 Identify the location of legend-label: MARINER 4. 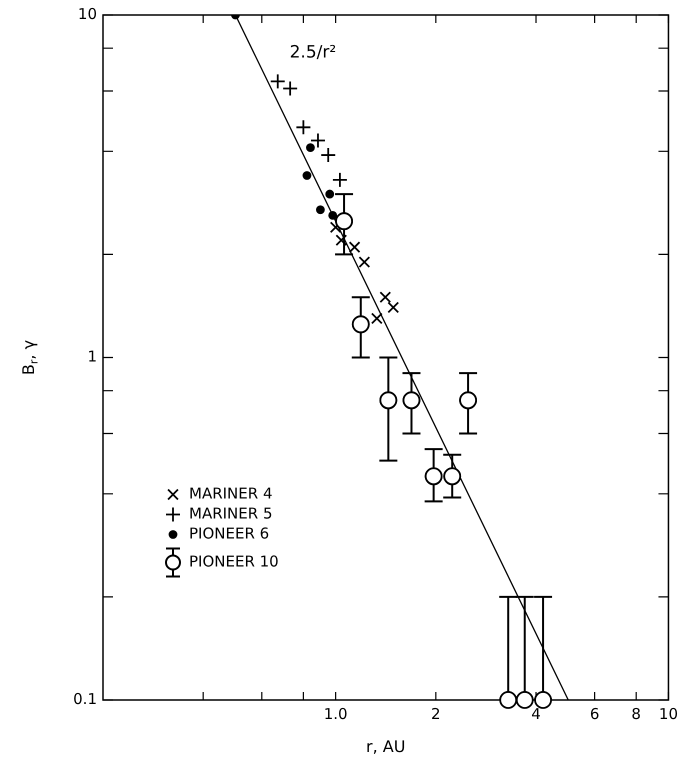
(230, 493).